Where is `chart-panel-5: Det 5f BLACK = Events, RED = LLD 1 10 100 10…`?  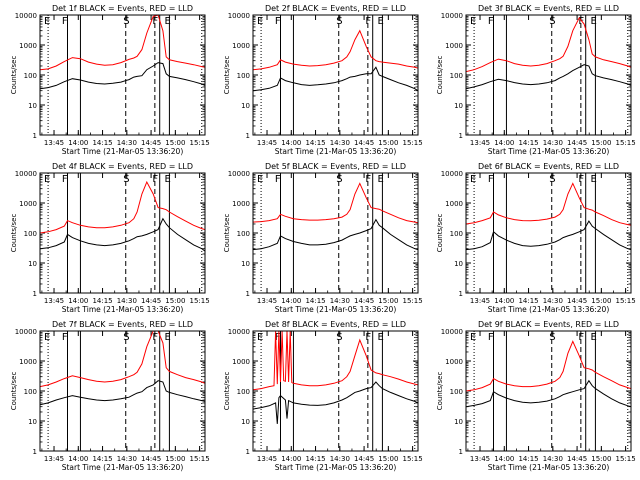 chart-panel-5: Det 5f BLACK = Events, RED = LLD 1 10 100 10… is located at coordinates (323, 238).